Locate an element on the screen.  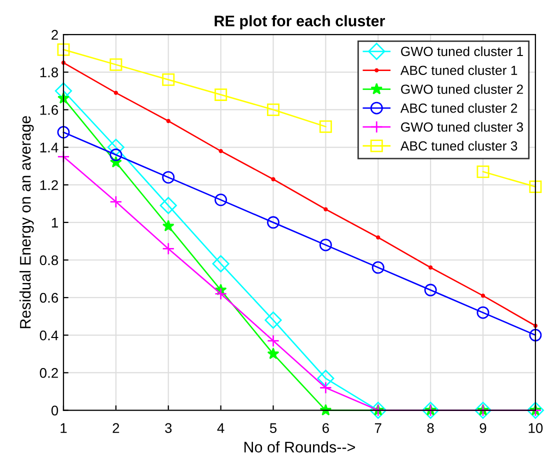
x-tick-label: 6 is located at coordinates (325, 428).